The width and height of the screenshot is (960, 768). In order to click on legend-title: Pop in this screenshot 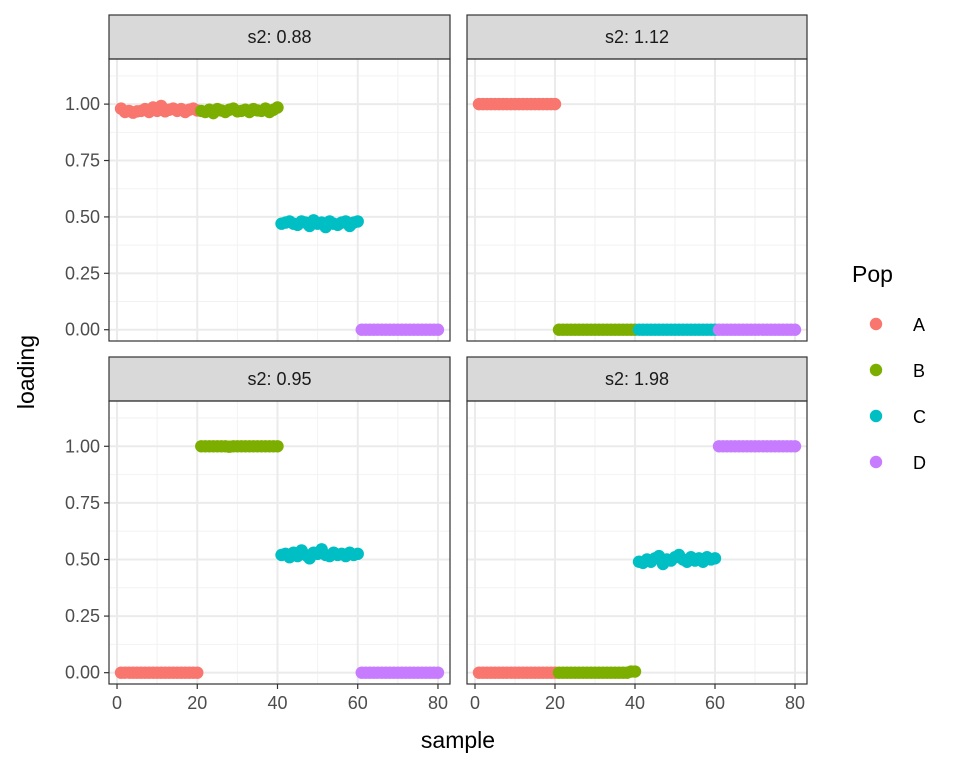, I will do `click(872, 274)`.